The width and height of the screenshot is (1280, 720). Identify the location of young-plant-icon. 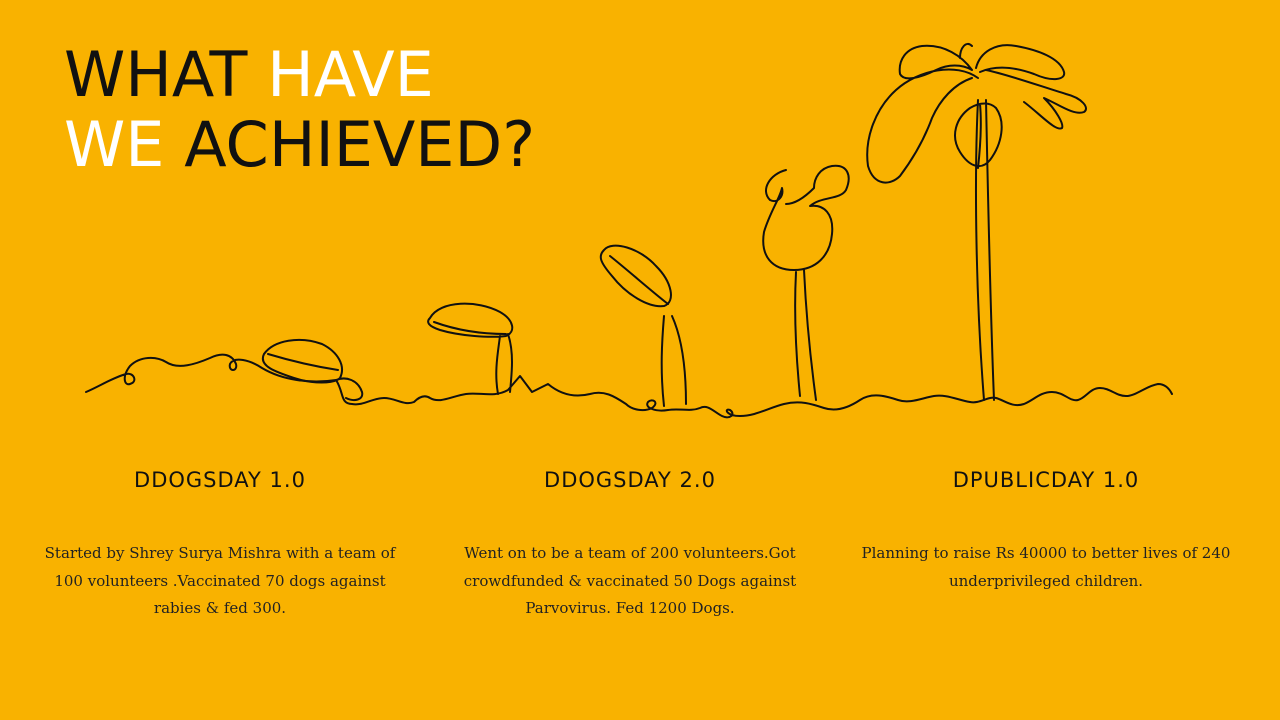
(643, 325).